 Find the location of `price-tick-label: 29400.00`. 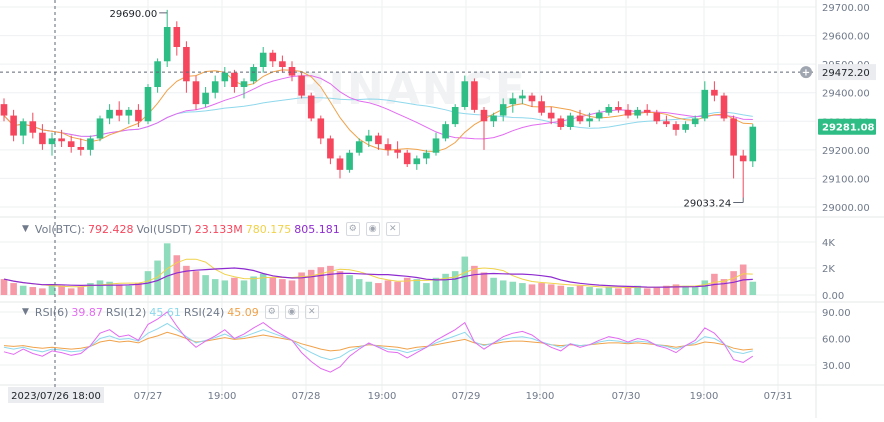

price-tick-label: 29400.00 is located at coordinates (846, 94).